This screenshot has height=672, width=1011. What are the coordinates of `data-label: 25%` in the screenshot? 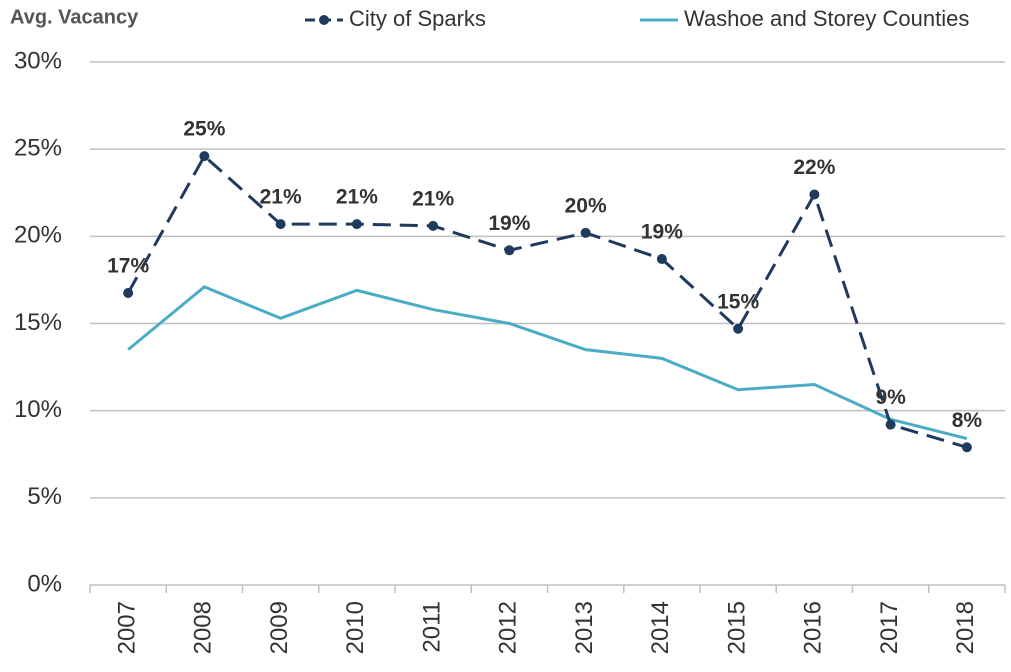 It's located at (204, 129).